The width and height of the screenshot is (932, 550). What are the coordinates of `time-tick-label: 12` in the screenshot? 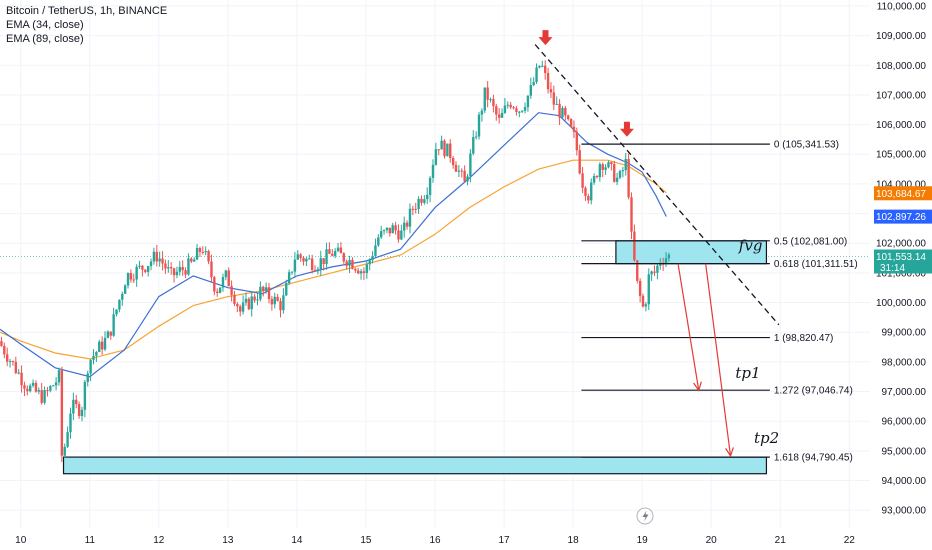 It's located at (159, 540).